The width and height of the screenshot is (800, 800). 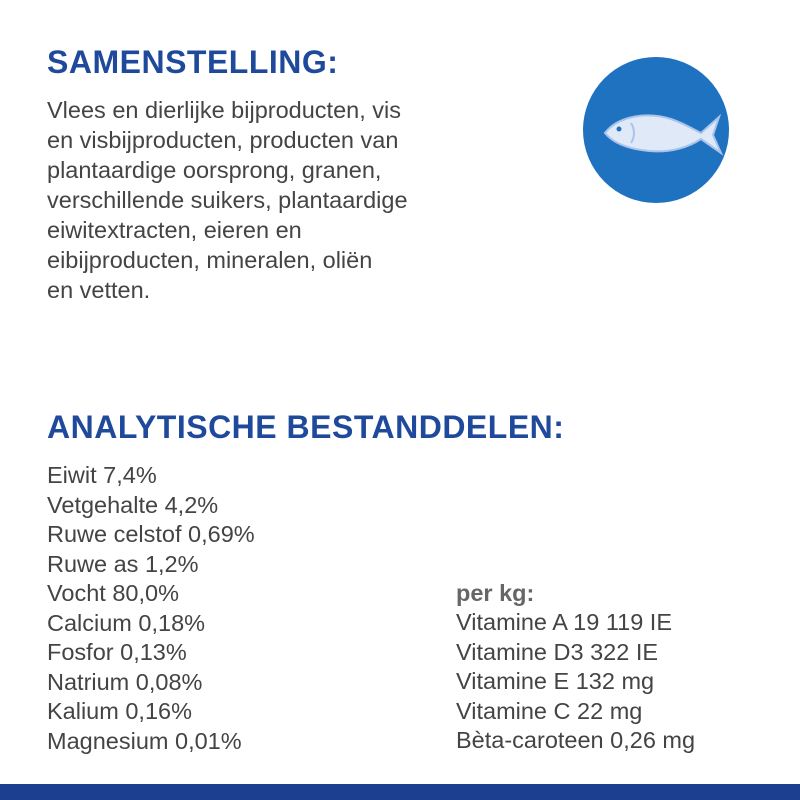 What do you see at coordinates (306, 427) in the screenshot?
I see `analysis-title: ANALYTISCHE BESTANDDELEN:` at bounding box center [306, 427].